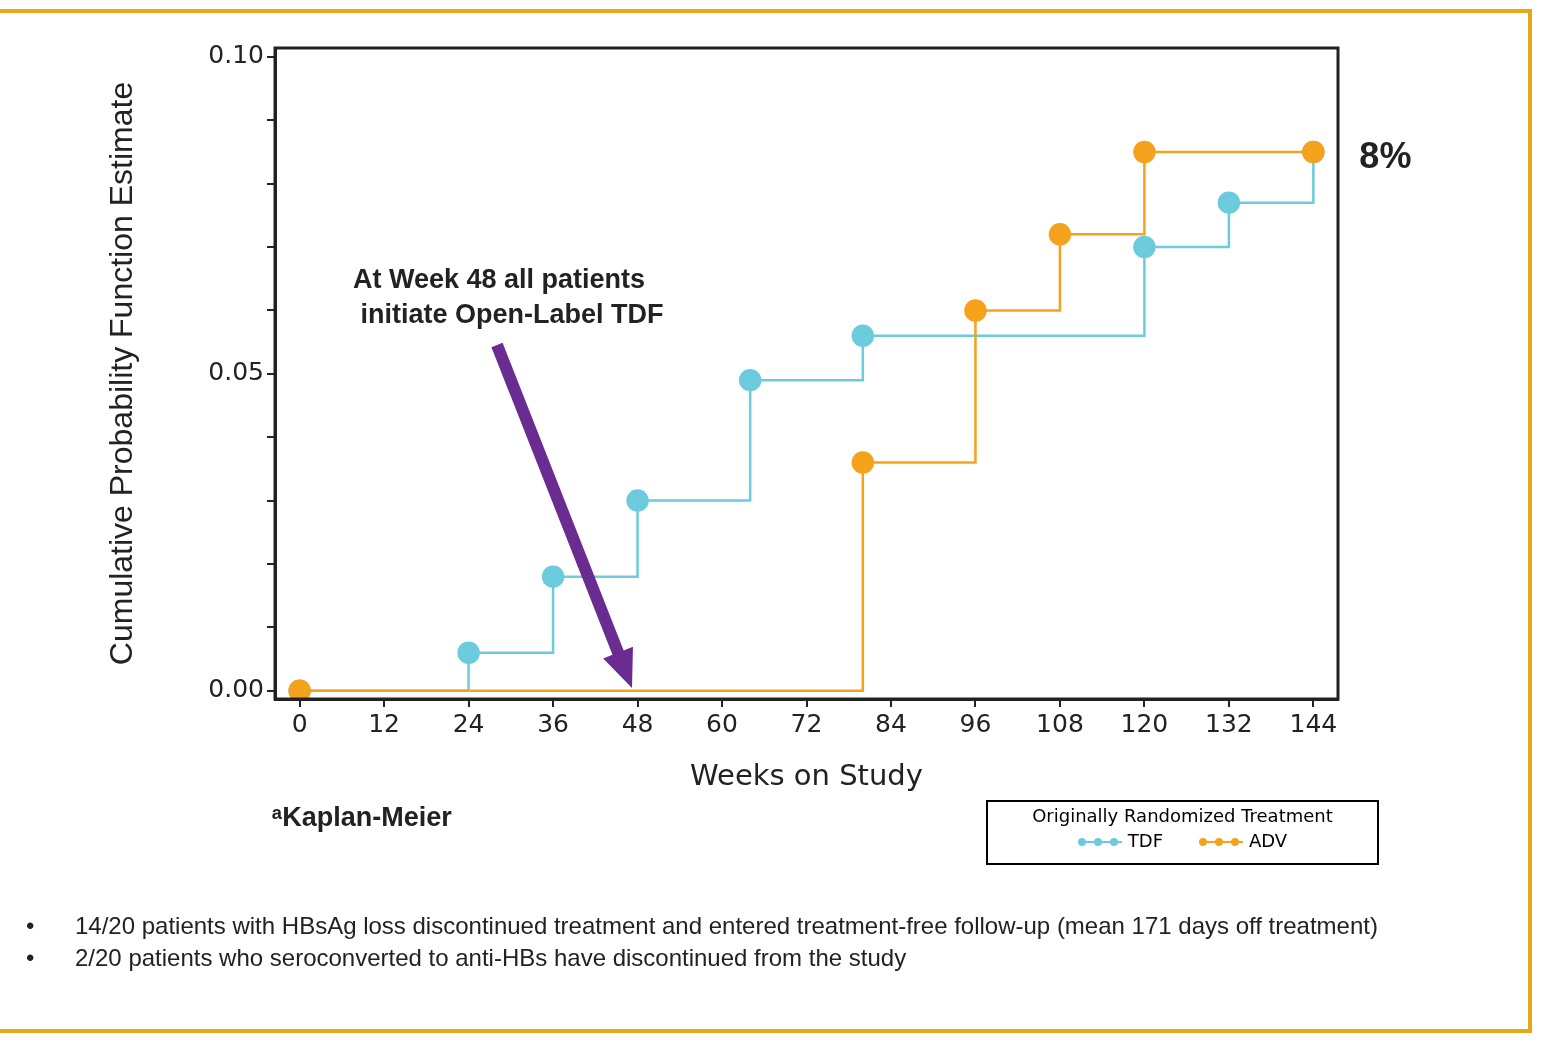 This screenshot has height=1043, width=1541. I want to click on annotation: At Week 48 all patients initiate Open-Label TDF, so click(508, 297).